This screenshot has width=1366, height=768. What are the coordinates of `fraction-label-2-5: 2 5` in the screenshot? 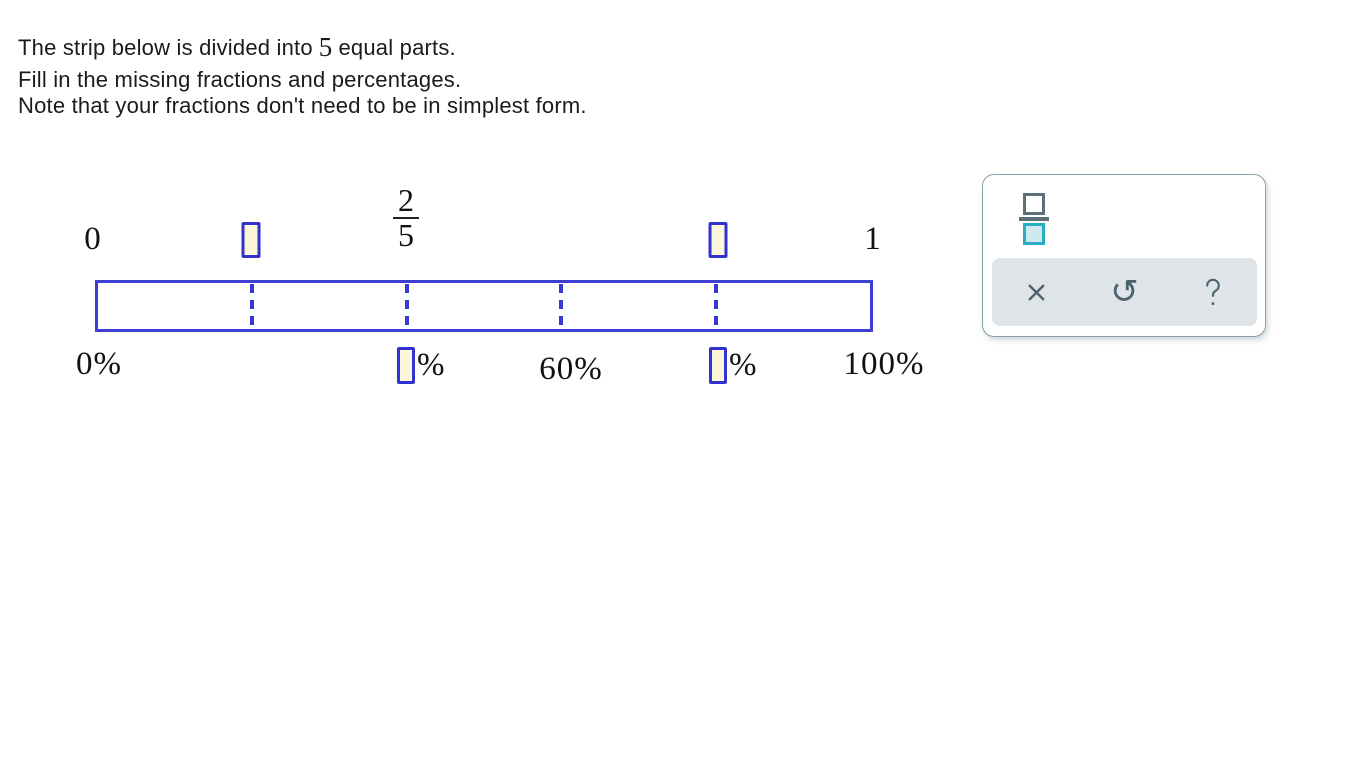 It's located at (406, 218).